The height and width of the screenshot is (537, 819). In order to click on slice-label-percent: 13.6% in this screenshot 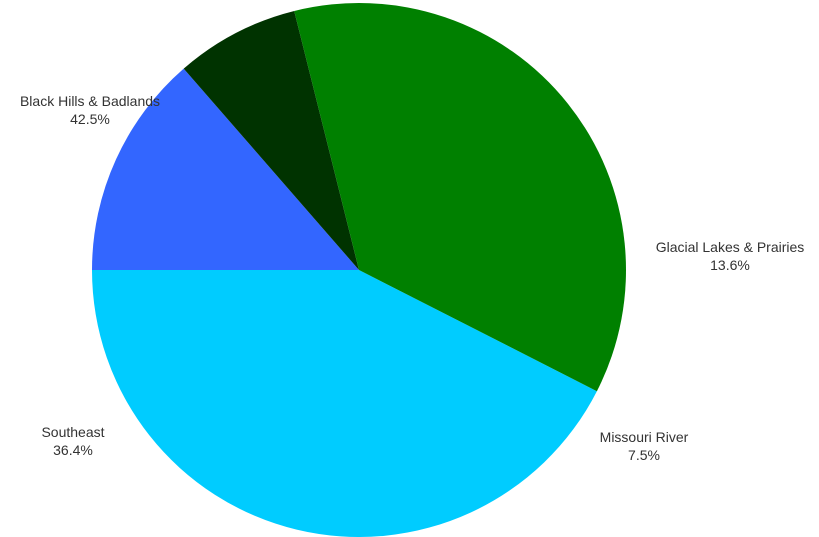, I will do `click(730, 265)`.